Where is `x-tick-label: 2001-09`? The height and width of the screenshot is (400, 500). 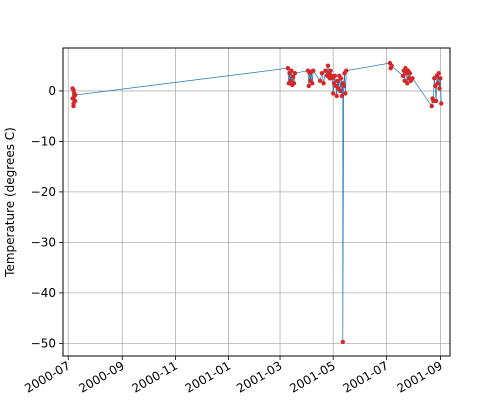
x-tick-label: 2001-09 is located at coordinates (419, 376).